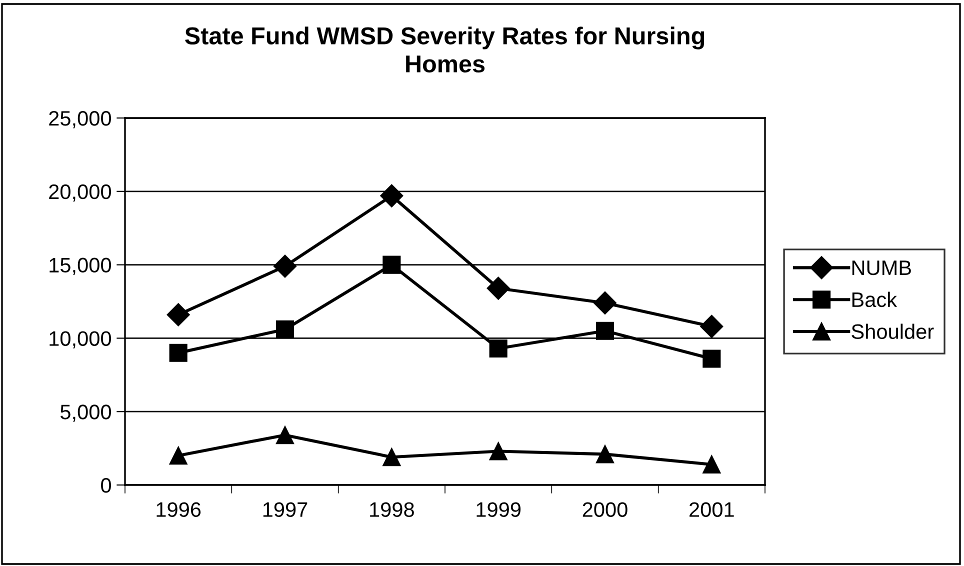  What do you see at coordinates (178, 509) in the screenshot?
I see `x-tick-label: 1996` at bounding box center [178, 509].